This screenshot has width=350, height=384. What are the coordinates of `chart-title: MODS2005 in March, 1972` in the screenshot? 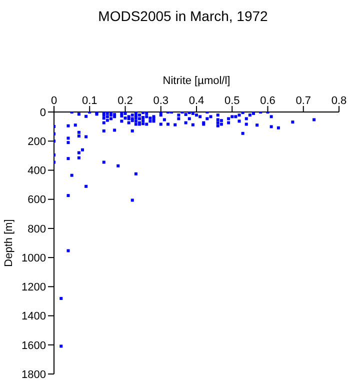 It's located at (183, 16).